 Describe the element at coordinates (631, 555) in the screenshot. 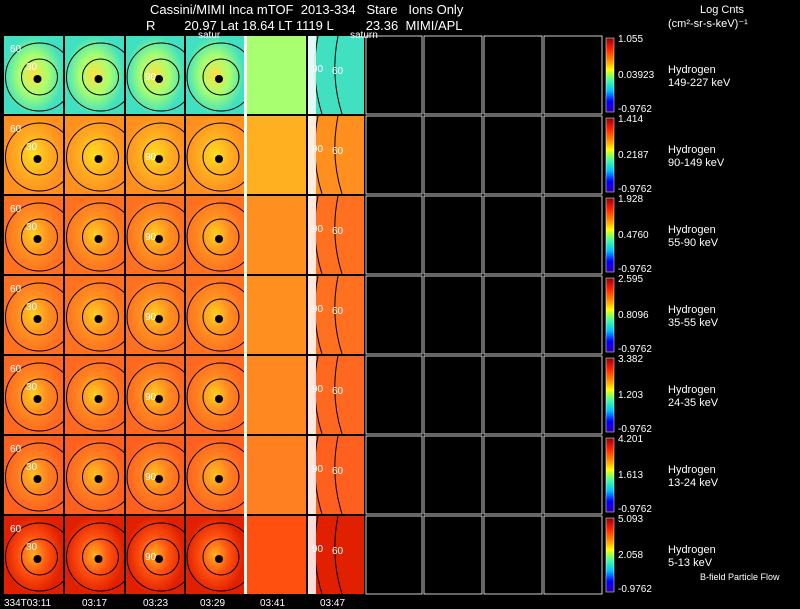

I see `colorbar-mid-label: 2.058` at that location.